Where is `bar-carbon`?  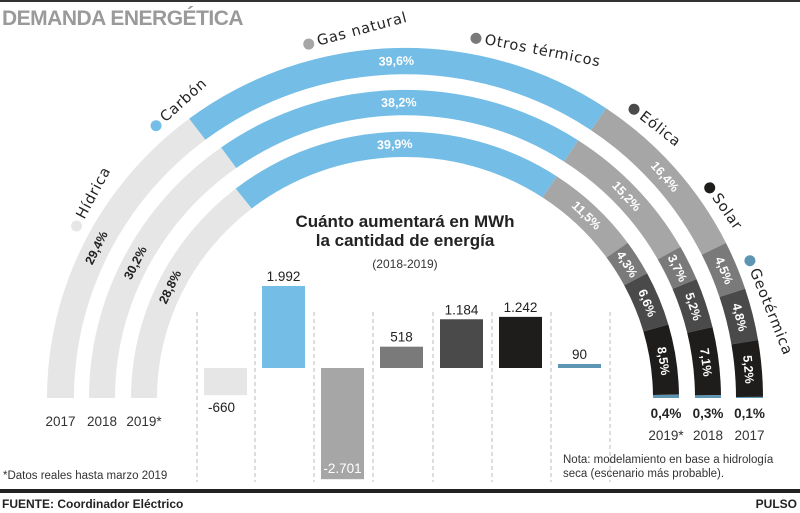
bar-carbon is located at coordinates (283, 327).